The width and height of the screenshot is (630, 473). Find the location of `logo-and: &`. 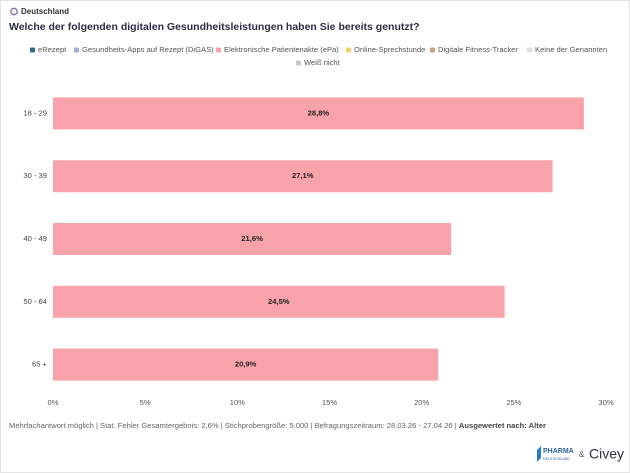

logo-and: & is located at coordinates (582, 454).